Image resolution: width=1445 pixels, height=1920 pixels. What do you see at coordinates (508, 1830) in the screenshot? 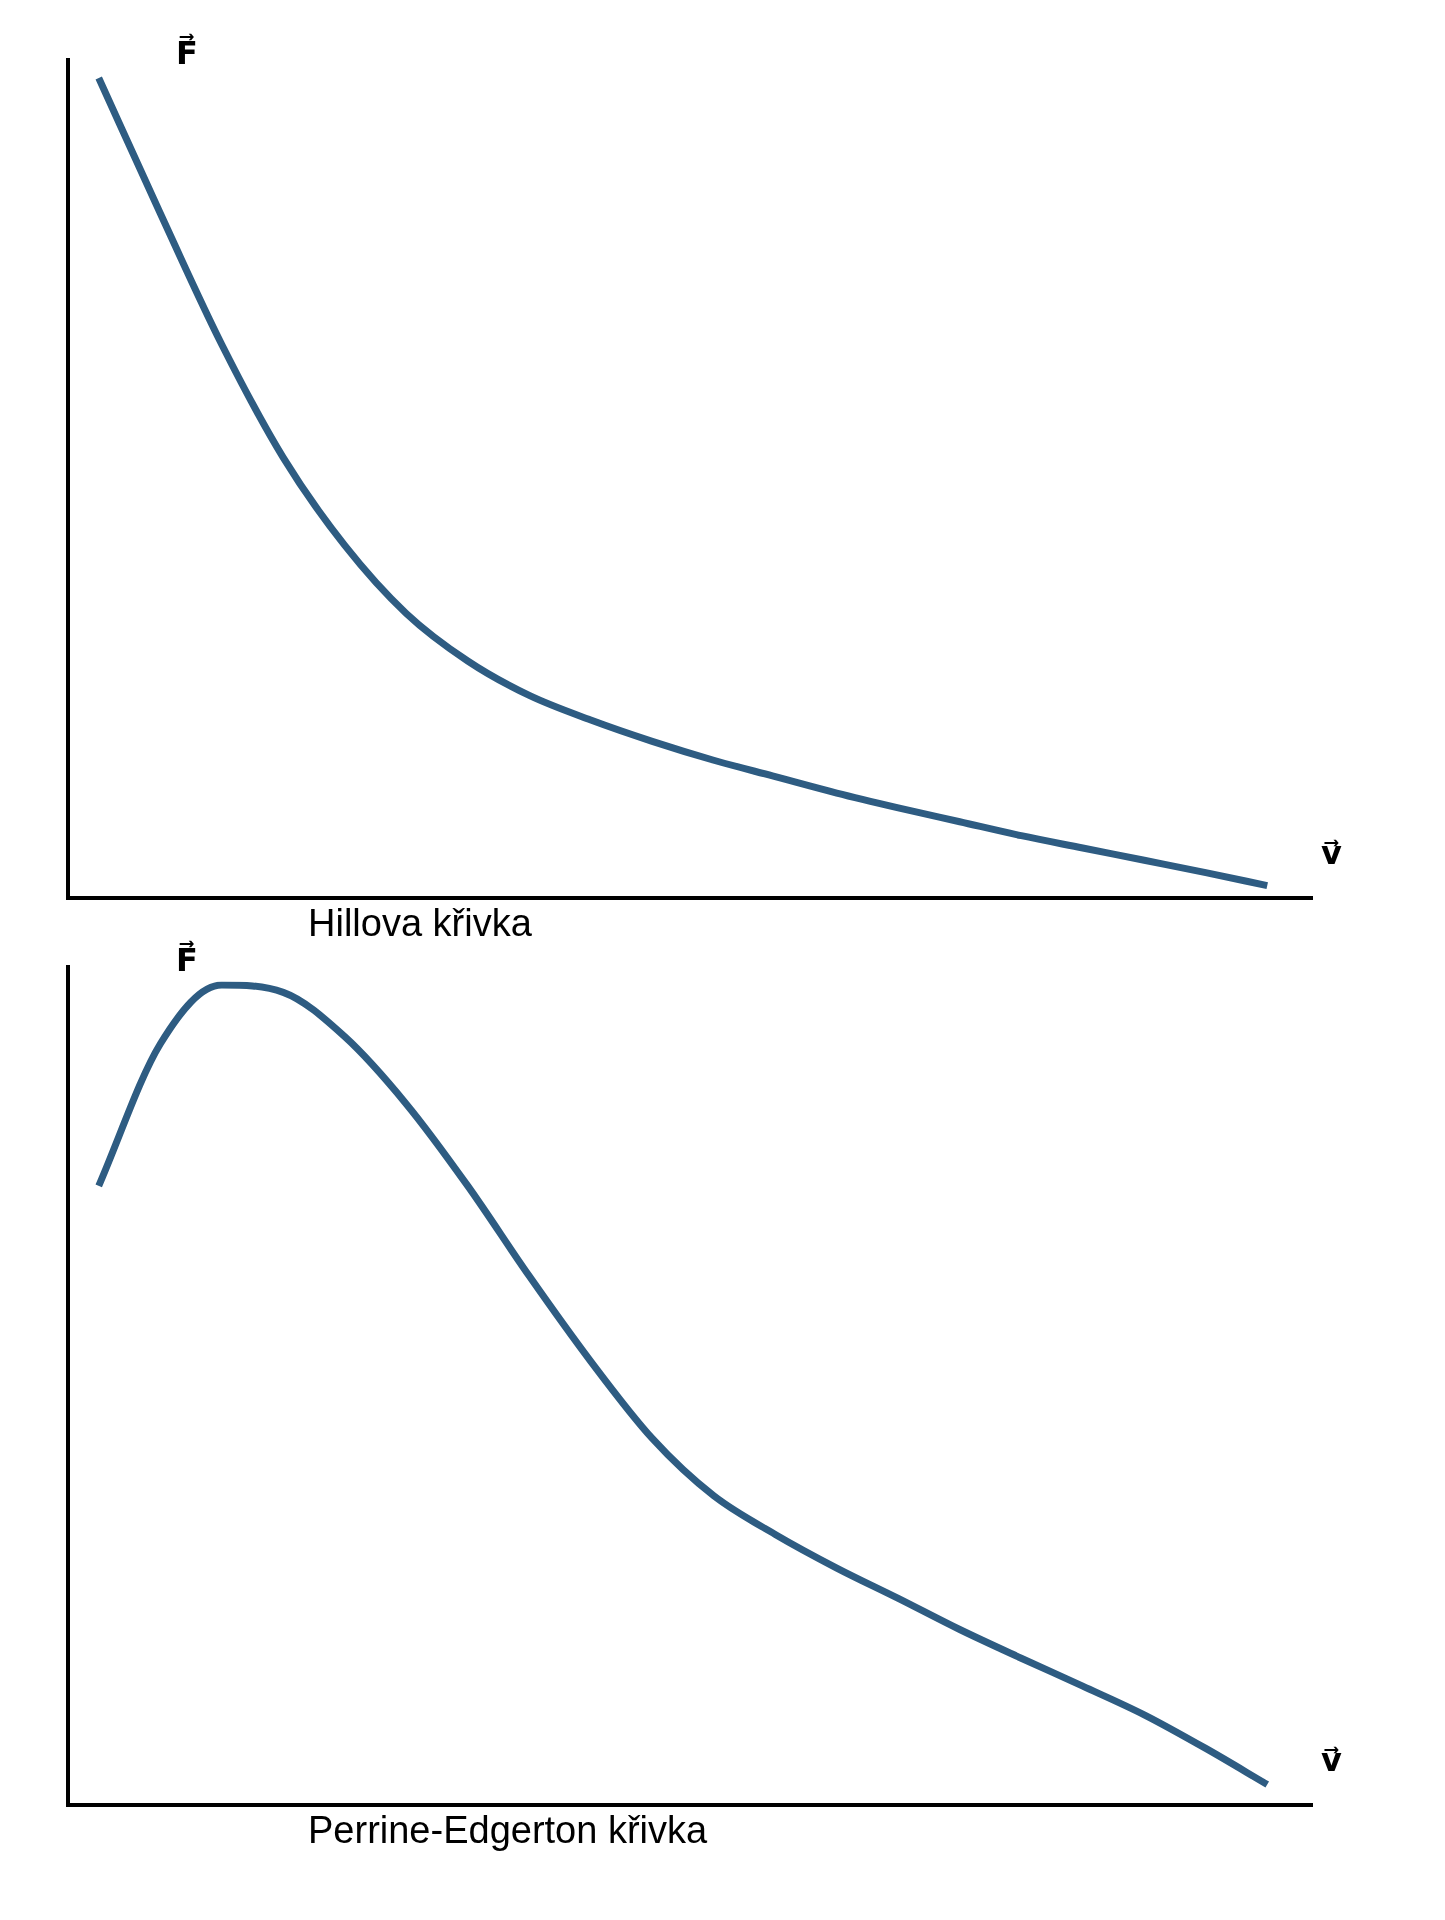
I see `text: Perrine-Edgerton křivka` at bounding box center [508, 1830].